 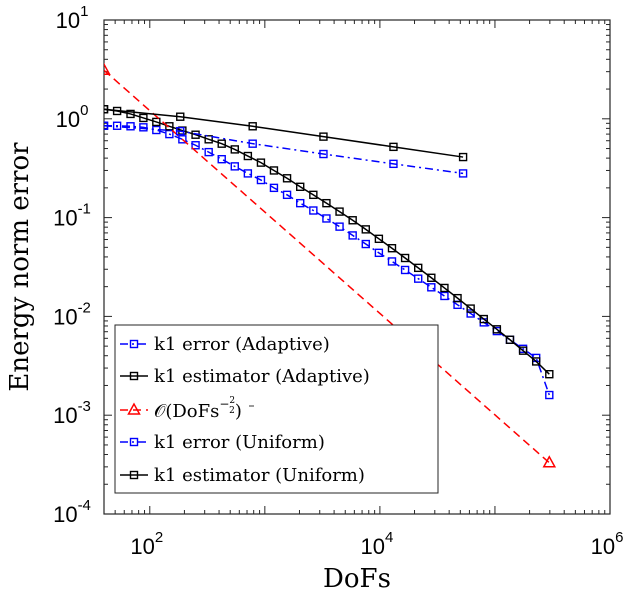 I want to click on y-tick-label-exponent: -3, so click(x=84, y=406).